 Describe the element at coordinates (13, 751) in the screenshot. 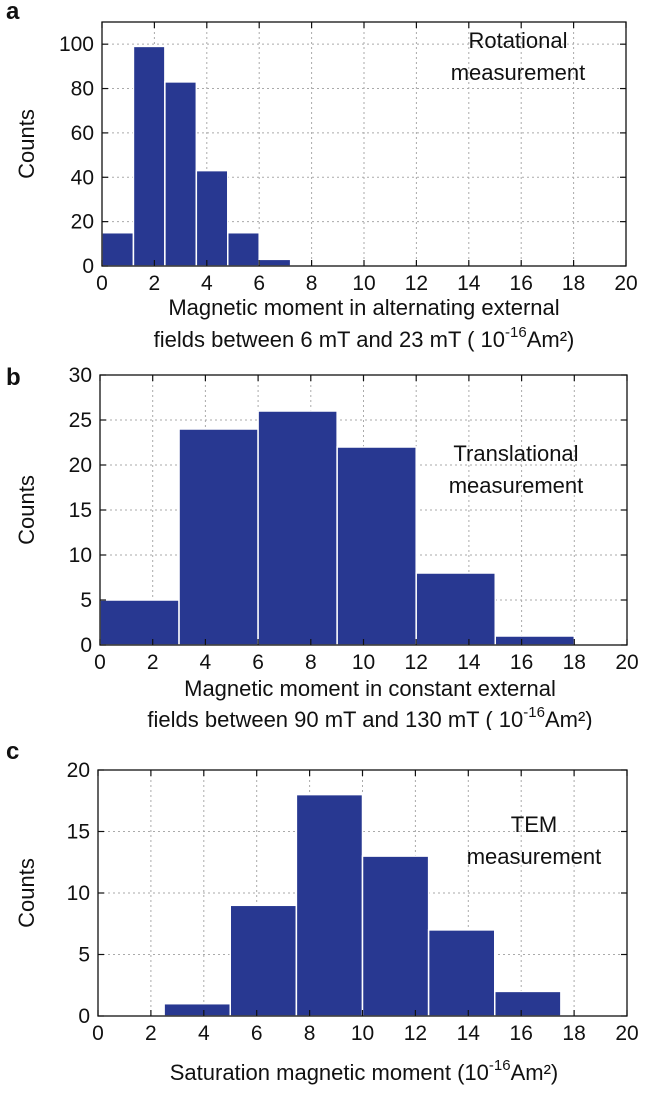

I see `panel-letter-c: c` at that location.